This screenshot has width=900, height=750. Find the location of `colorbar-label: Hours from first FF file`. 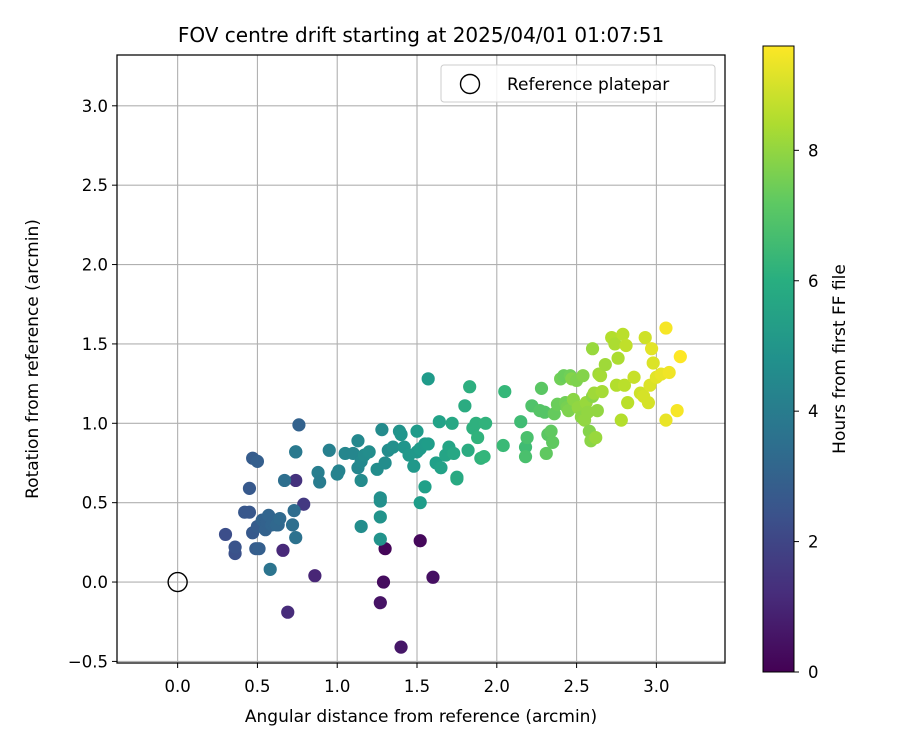

colorbar-label: Hours from first FF file is located at coordinates (840, 359).